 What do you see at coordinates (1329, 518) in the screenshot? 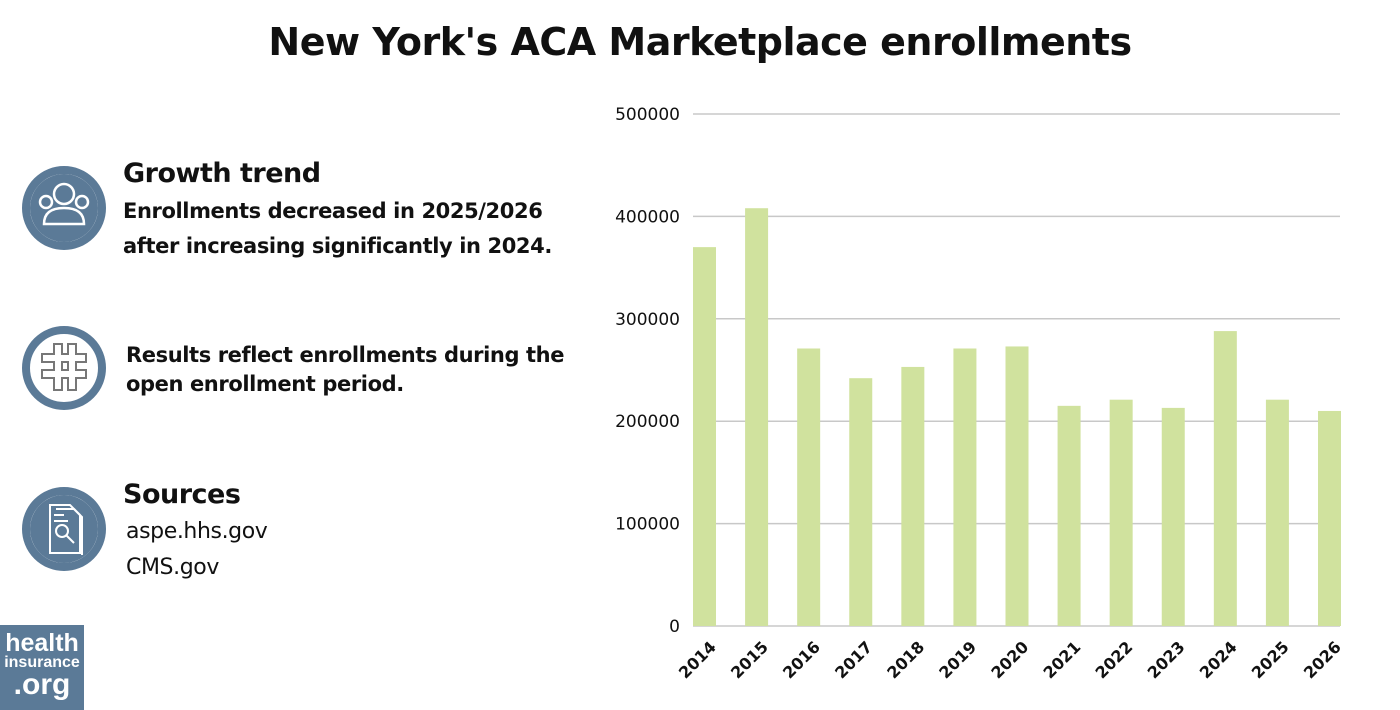
I see `bar-2026` at bounding box center [1329, 518].